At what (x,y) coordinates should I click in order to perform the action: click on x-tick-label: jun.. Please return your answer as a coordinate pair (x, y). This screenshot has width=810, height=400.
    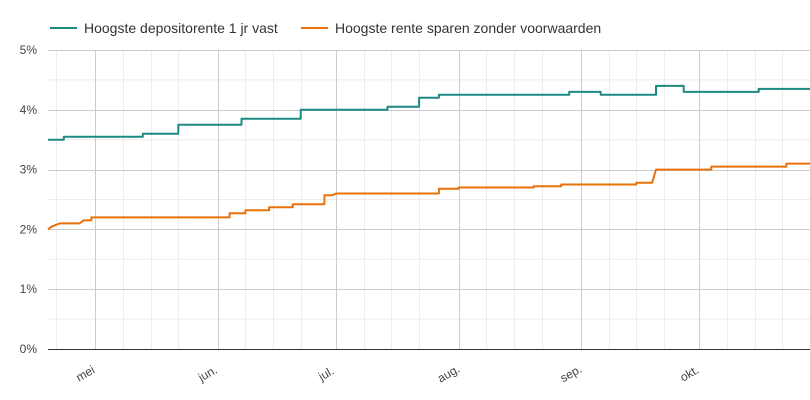
    Looking at the image, I should click on (207, 374).